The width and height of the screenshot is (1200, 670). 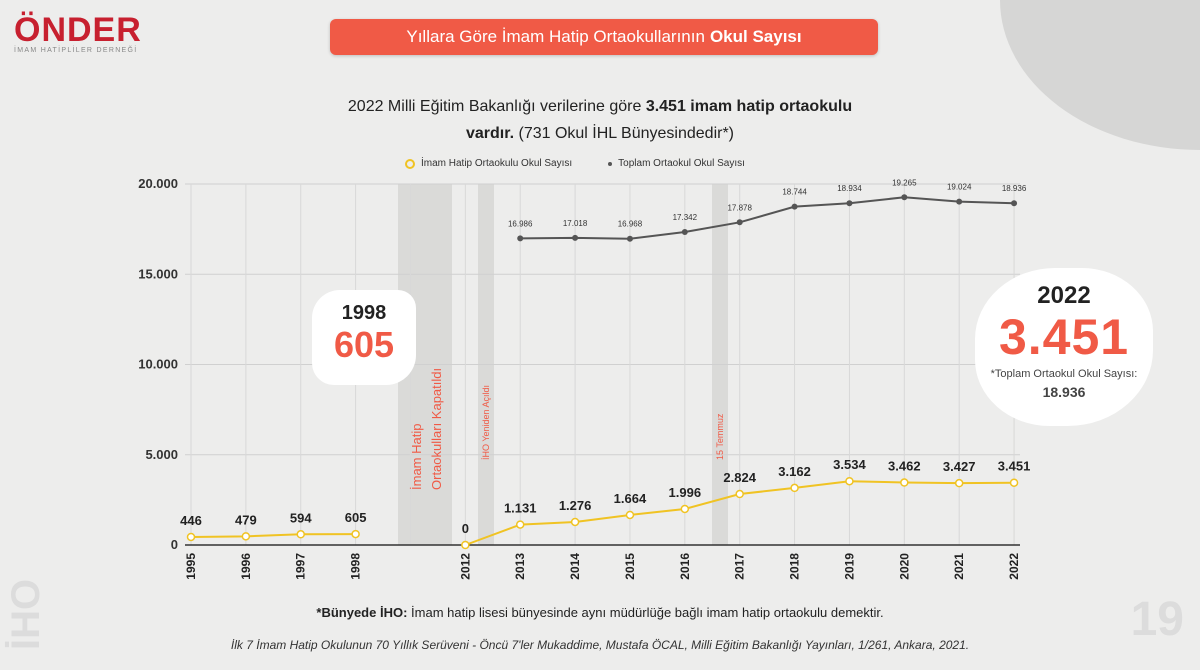 What do you see at coordinates (630, 224) in the screenshot?
I see `data-label: 16.968` at bounding box center [630, 224].